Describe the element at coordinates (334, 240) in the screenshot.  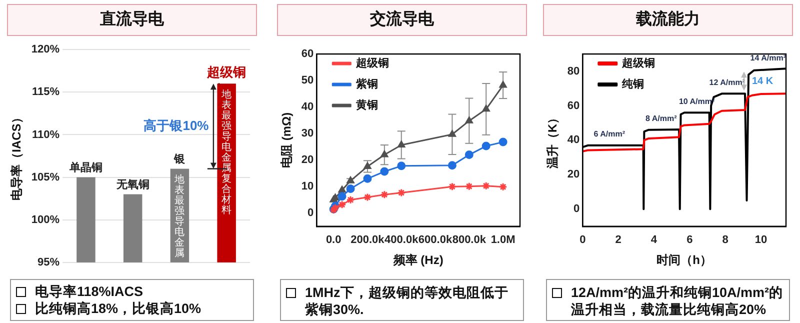
I see `x-tick-label: 0.0` at that location.